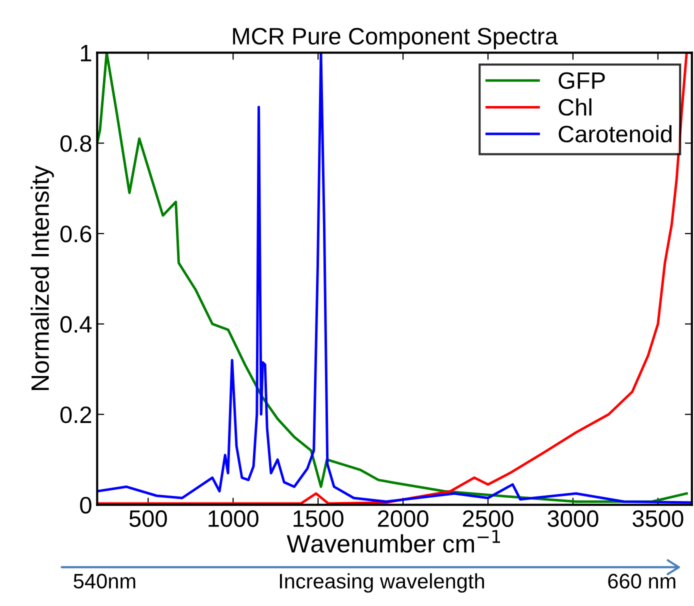 This screenshot has width=694, height=606. What do you see at coordinates (76, 234) in the screenshot?
I see `y-tick-label: 0.6` at bounding box center [76, 234].